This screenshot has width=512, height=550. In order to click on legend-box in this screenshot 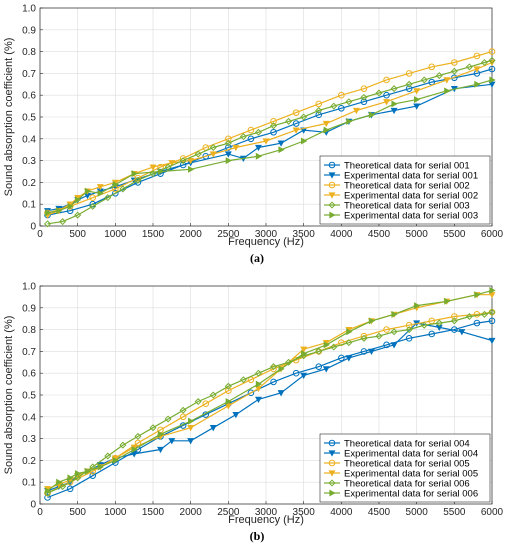, I will do `click(405, 468)`.